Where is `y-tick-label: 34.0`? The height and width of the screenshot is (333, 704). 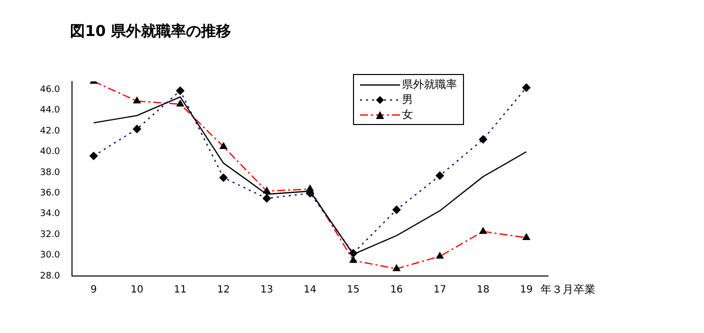
y-tick-label: 34.0 is located at coordinates (50, 214).